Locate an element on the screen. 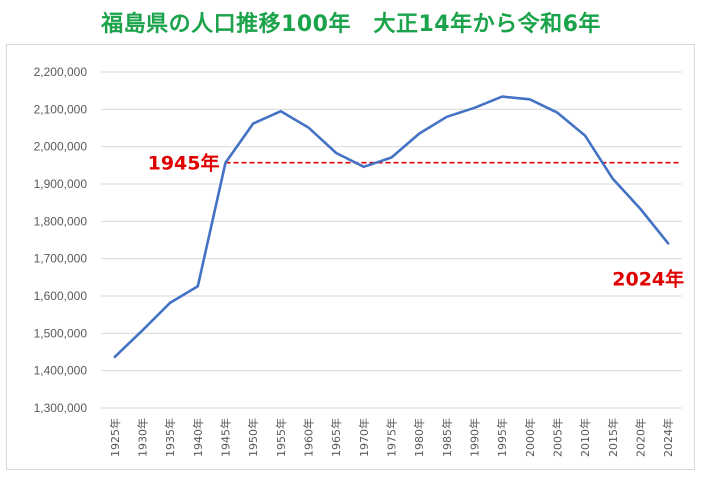  x-tick-label: 1995年 is located at coordinates (502, 437).